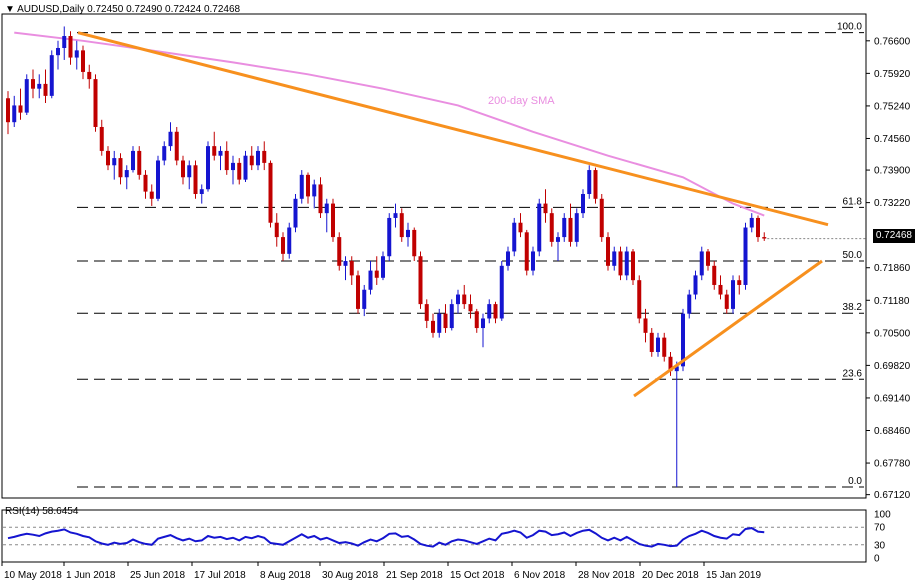  Describe the element at coordinates (853, 201) in the screenshot. I see `fib-level-label: 61.8` at that location.